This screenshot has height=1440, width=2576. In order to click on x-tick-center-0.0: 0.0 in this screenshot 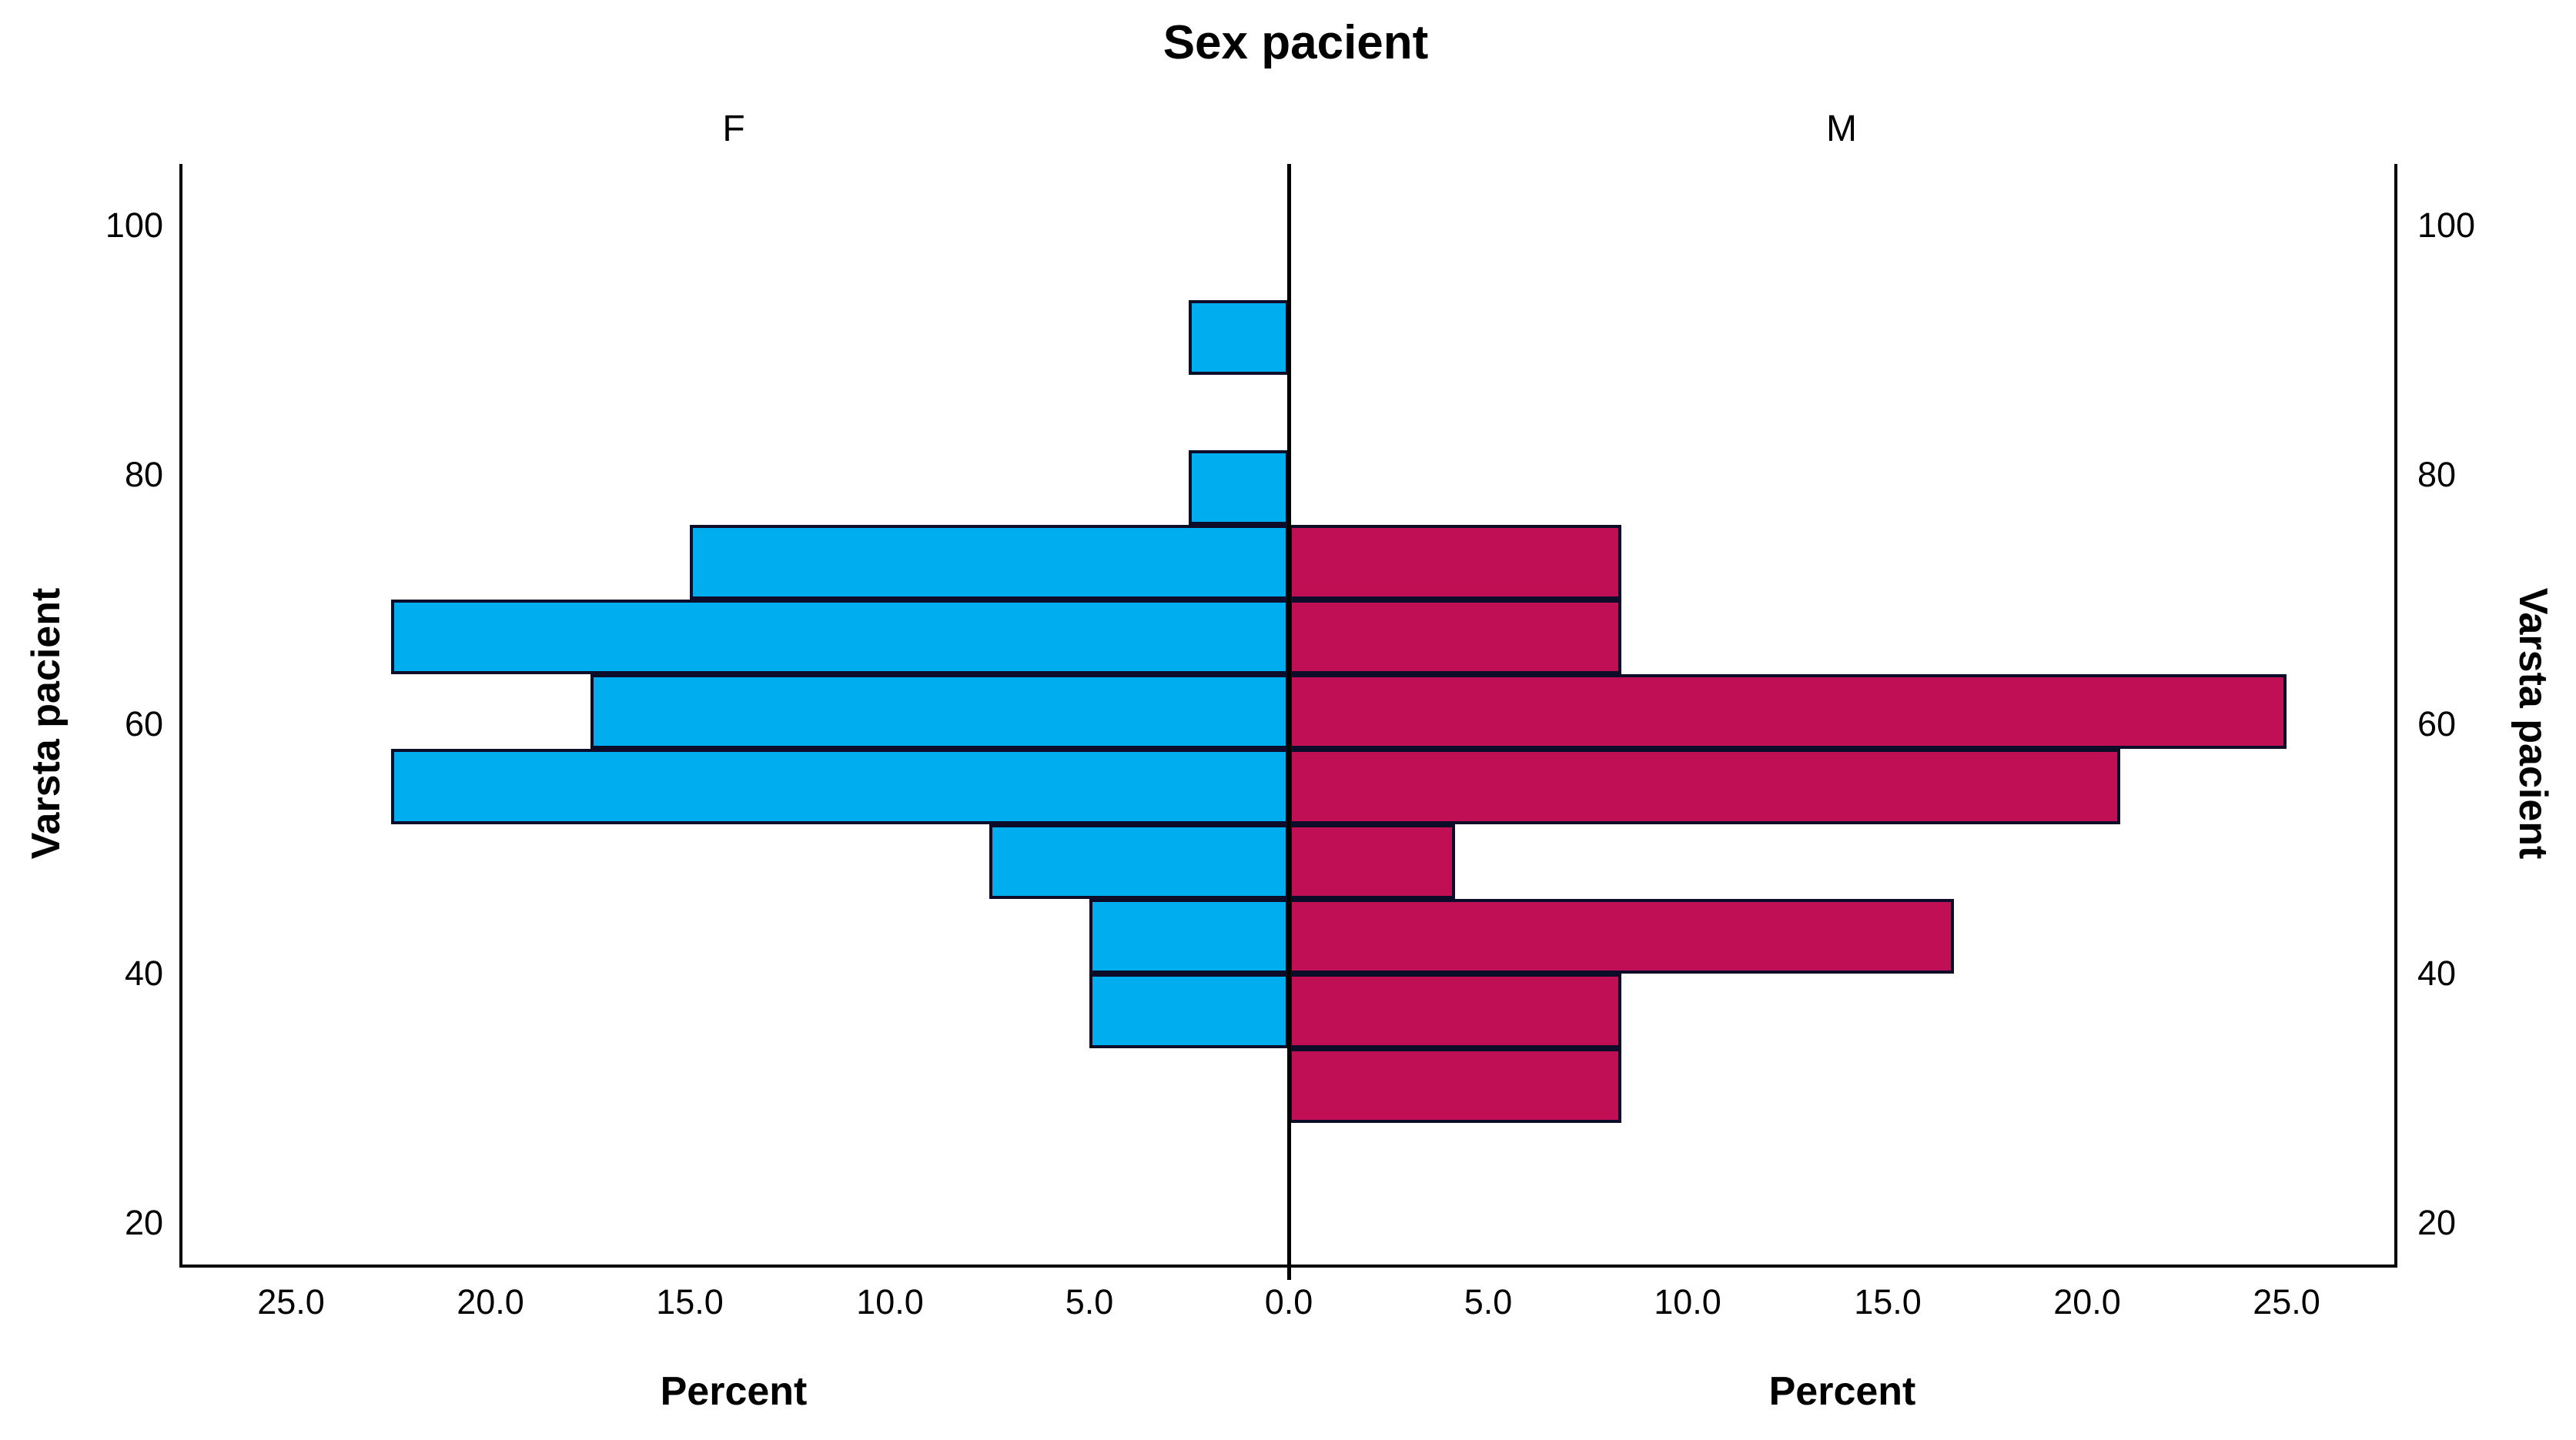, I will do `click(1288, 1301)`.